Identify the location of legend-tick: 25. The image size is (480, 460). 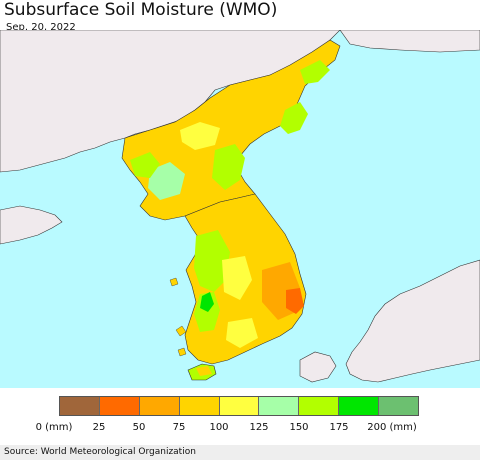
(99, 427).